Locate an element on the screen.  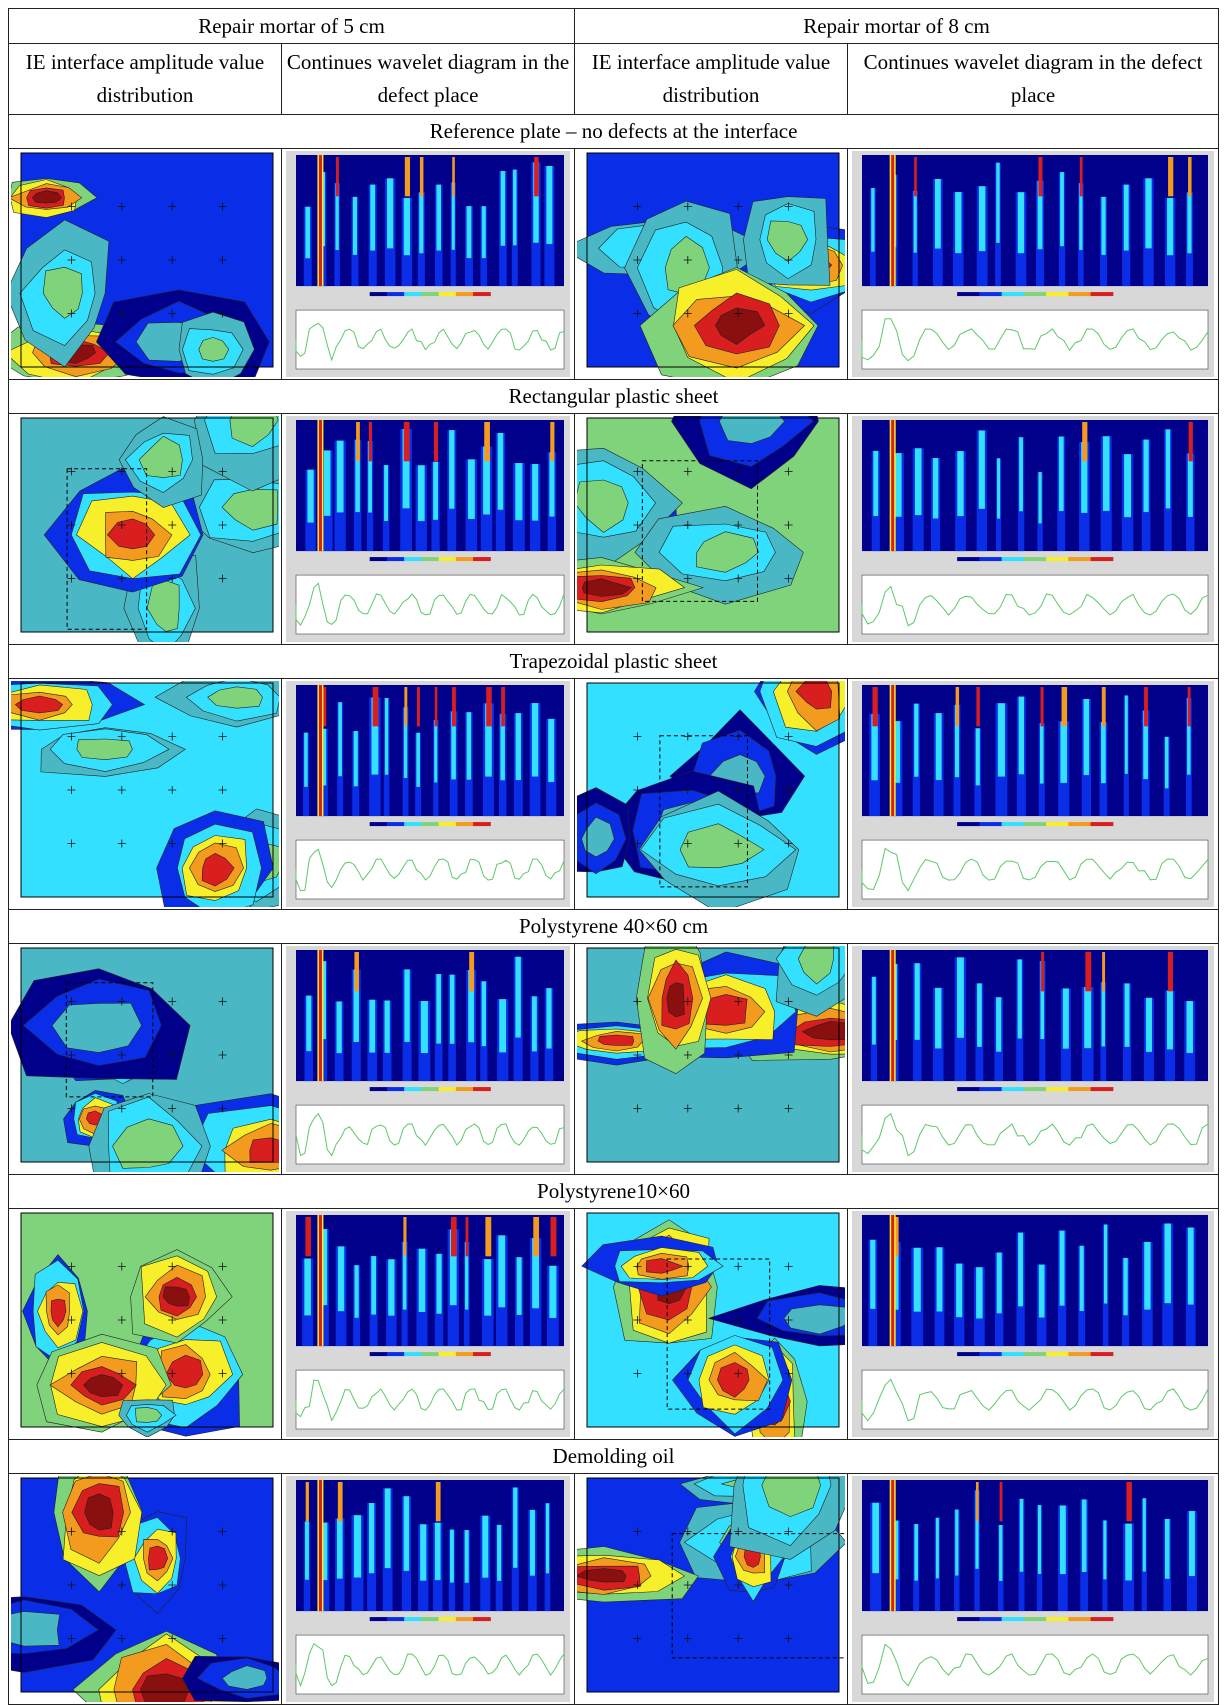
group-header-8cm: Repair mortar of 8 cm is located at coordinates (897, 26).